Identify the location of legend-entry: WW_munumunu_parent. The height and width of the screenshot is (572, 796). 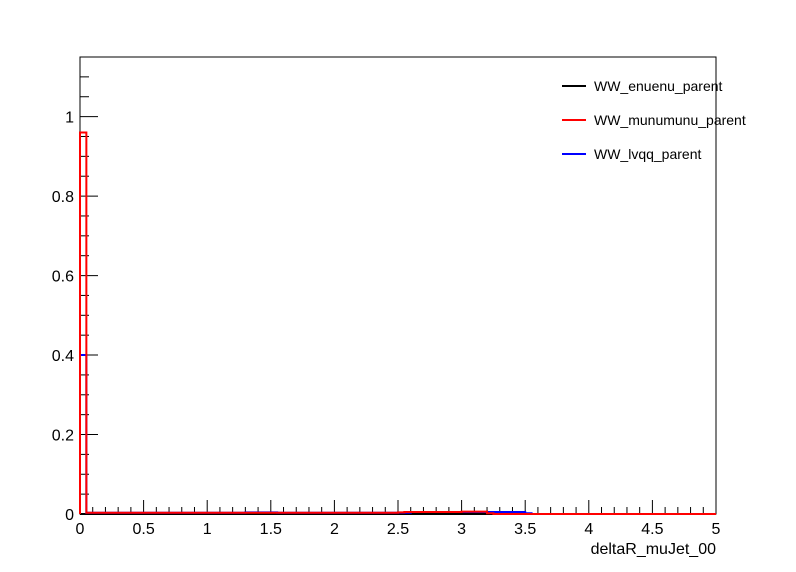
(670, 120).